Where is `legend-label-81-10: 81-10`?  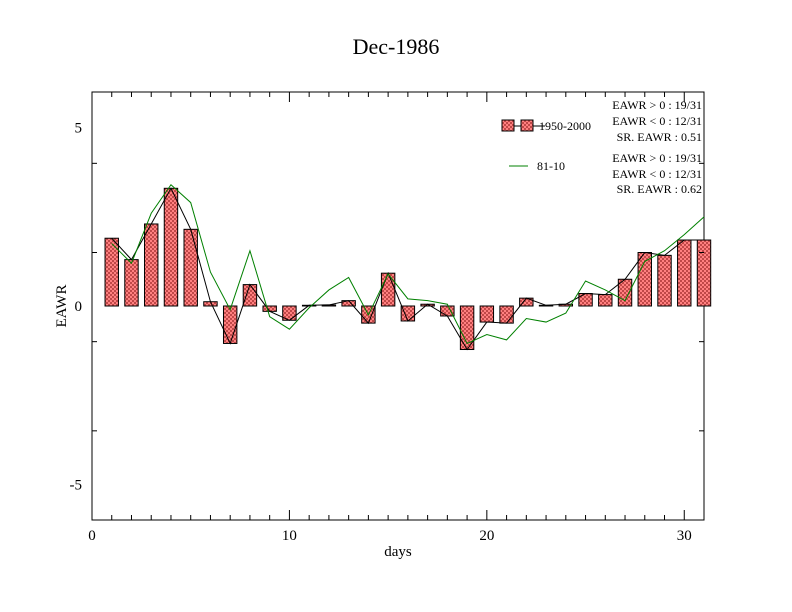
legend-label-81-10: 81-10 is located at coordinates (551, 166).